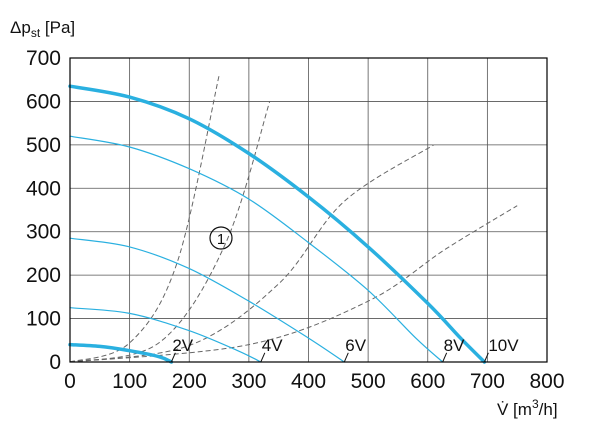 The image size is (600, 423). Describe the element at coordinates (272, 345) in the screenshot. I see `curve-label-4v: 4V` at that location.